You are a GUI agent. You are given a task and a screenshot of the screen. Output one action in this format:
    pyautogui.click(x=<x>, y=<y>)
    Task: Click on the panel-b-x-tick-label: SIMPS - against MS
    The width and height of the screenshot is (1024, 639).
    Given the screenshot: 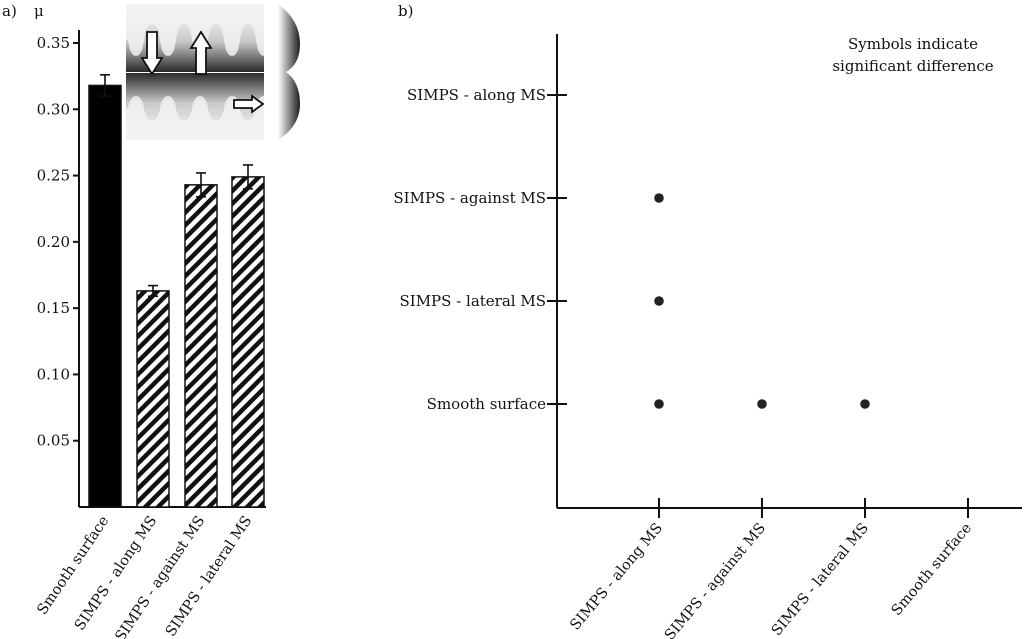 What is the action you would take?
    pyautogui.click(x=715, y=579)
    